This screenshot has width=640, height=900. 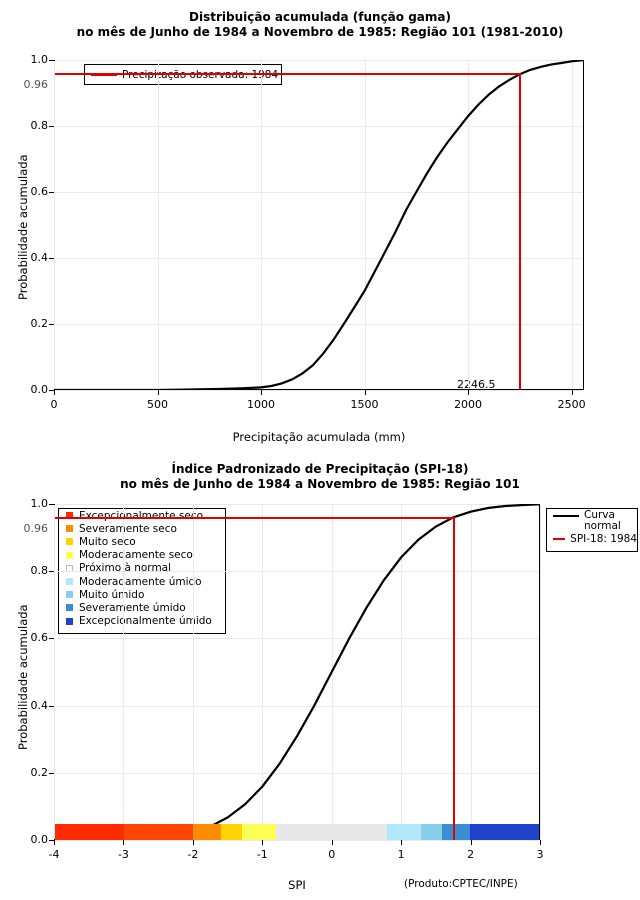 What do you see at coordinates (261, 404) in the screenshot?
I see `top-xtick: 1000` at bounding box center [261, 404].